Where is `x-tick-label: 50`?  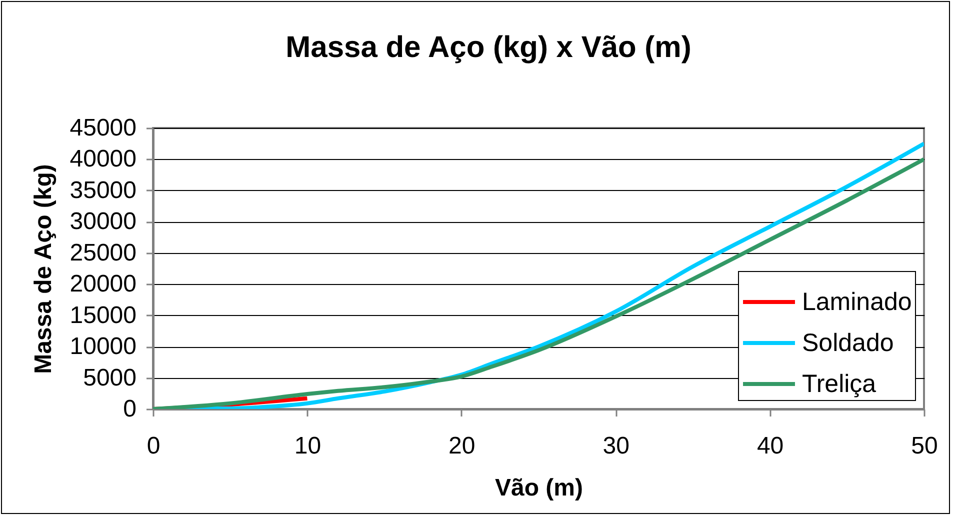 x-tick-label: 50 is located at coordinates (924, 446).